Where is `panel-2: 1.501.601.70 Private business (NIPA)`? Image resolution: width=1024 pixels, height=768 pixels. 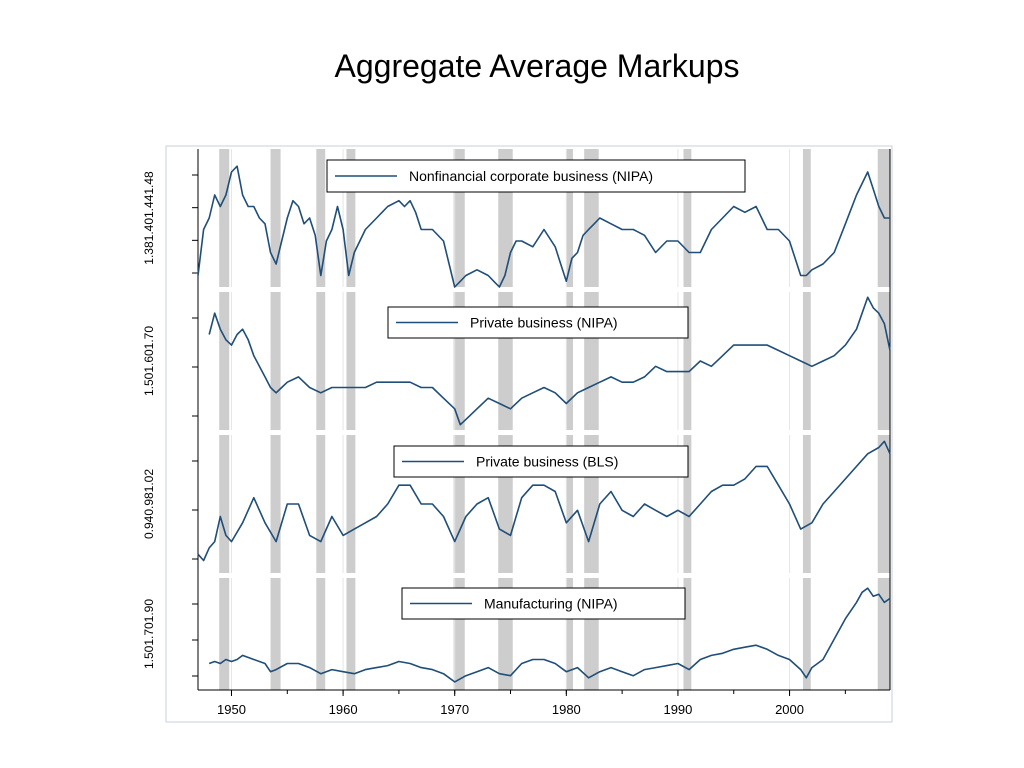 panel-2: 1.501.601.70 Private business (NIPA) is located at coordinates (516, 361).